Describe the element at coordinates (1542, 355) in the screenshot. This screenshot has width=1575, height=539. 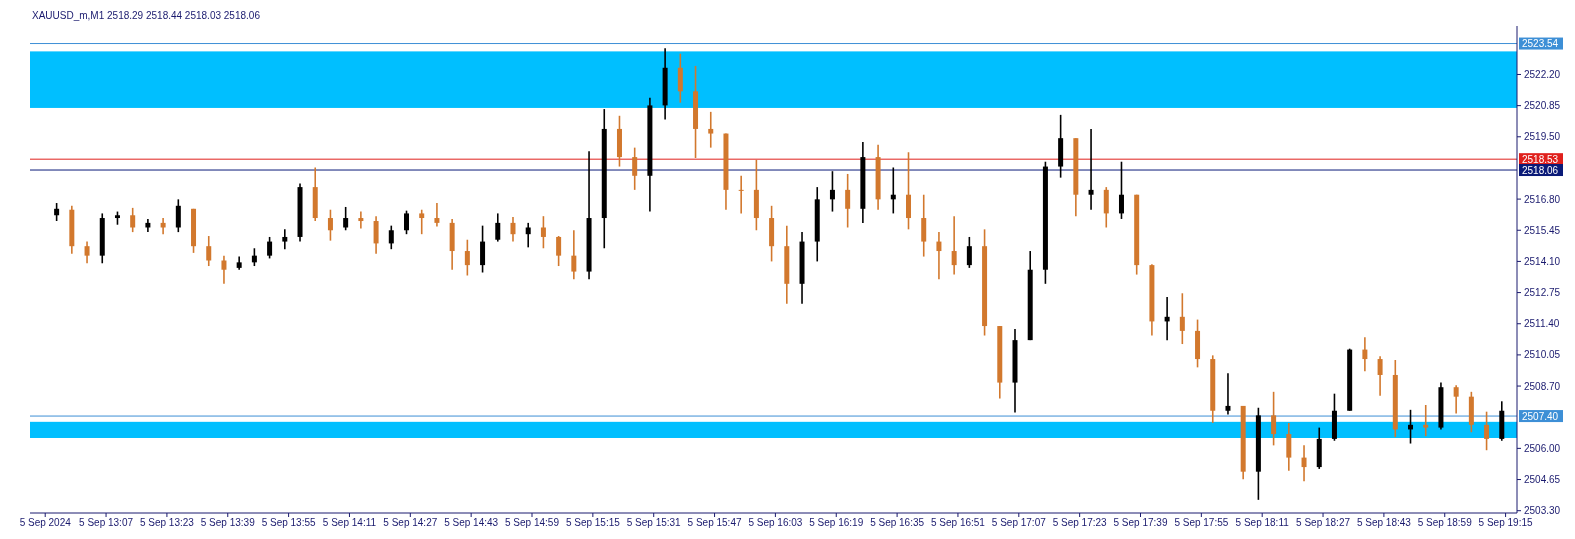
I see `y-tick-label: 2510.05` at that location.